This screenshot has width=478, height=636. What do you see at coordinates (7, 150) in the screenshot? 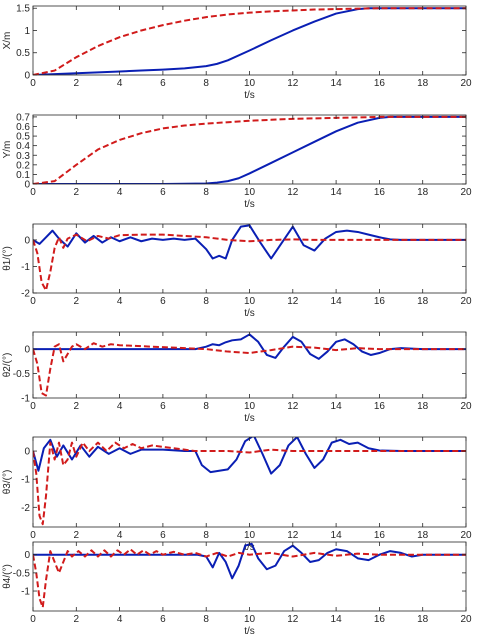
I see `y-axis-label: Y/m` at bounding box center [7, 150].